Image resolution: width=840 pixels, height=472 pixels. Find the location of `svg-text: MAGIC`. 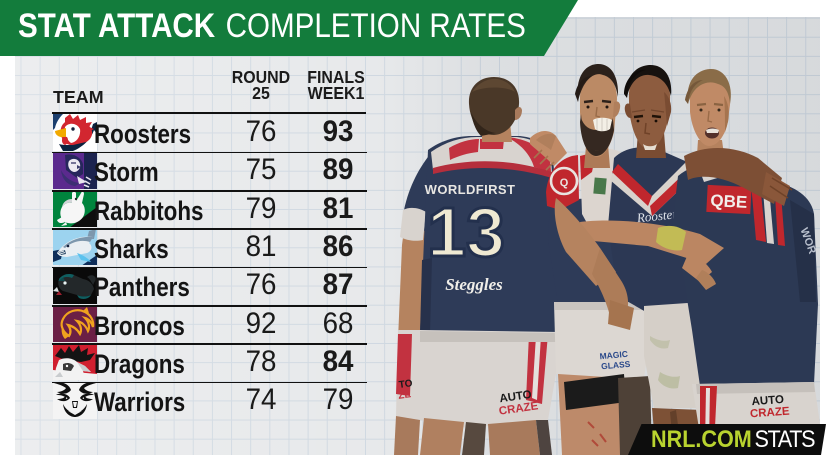

svg-text: MAGIC is located at coordinates (613, 355).